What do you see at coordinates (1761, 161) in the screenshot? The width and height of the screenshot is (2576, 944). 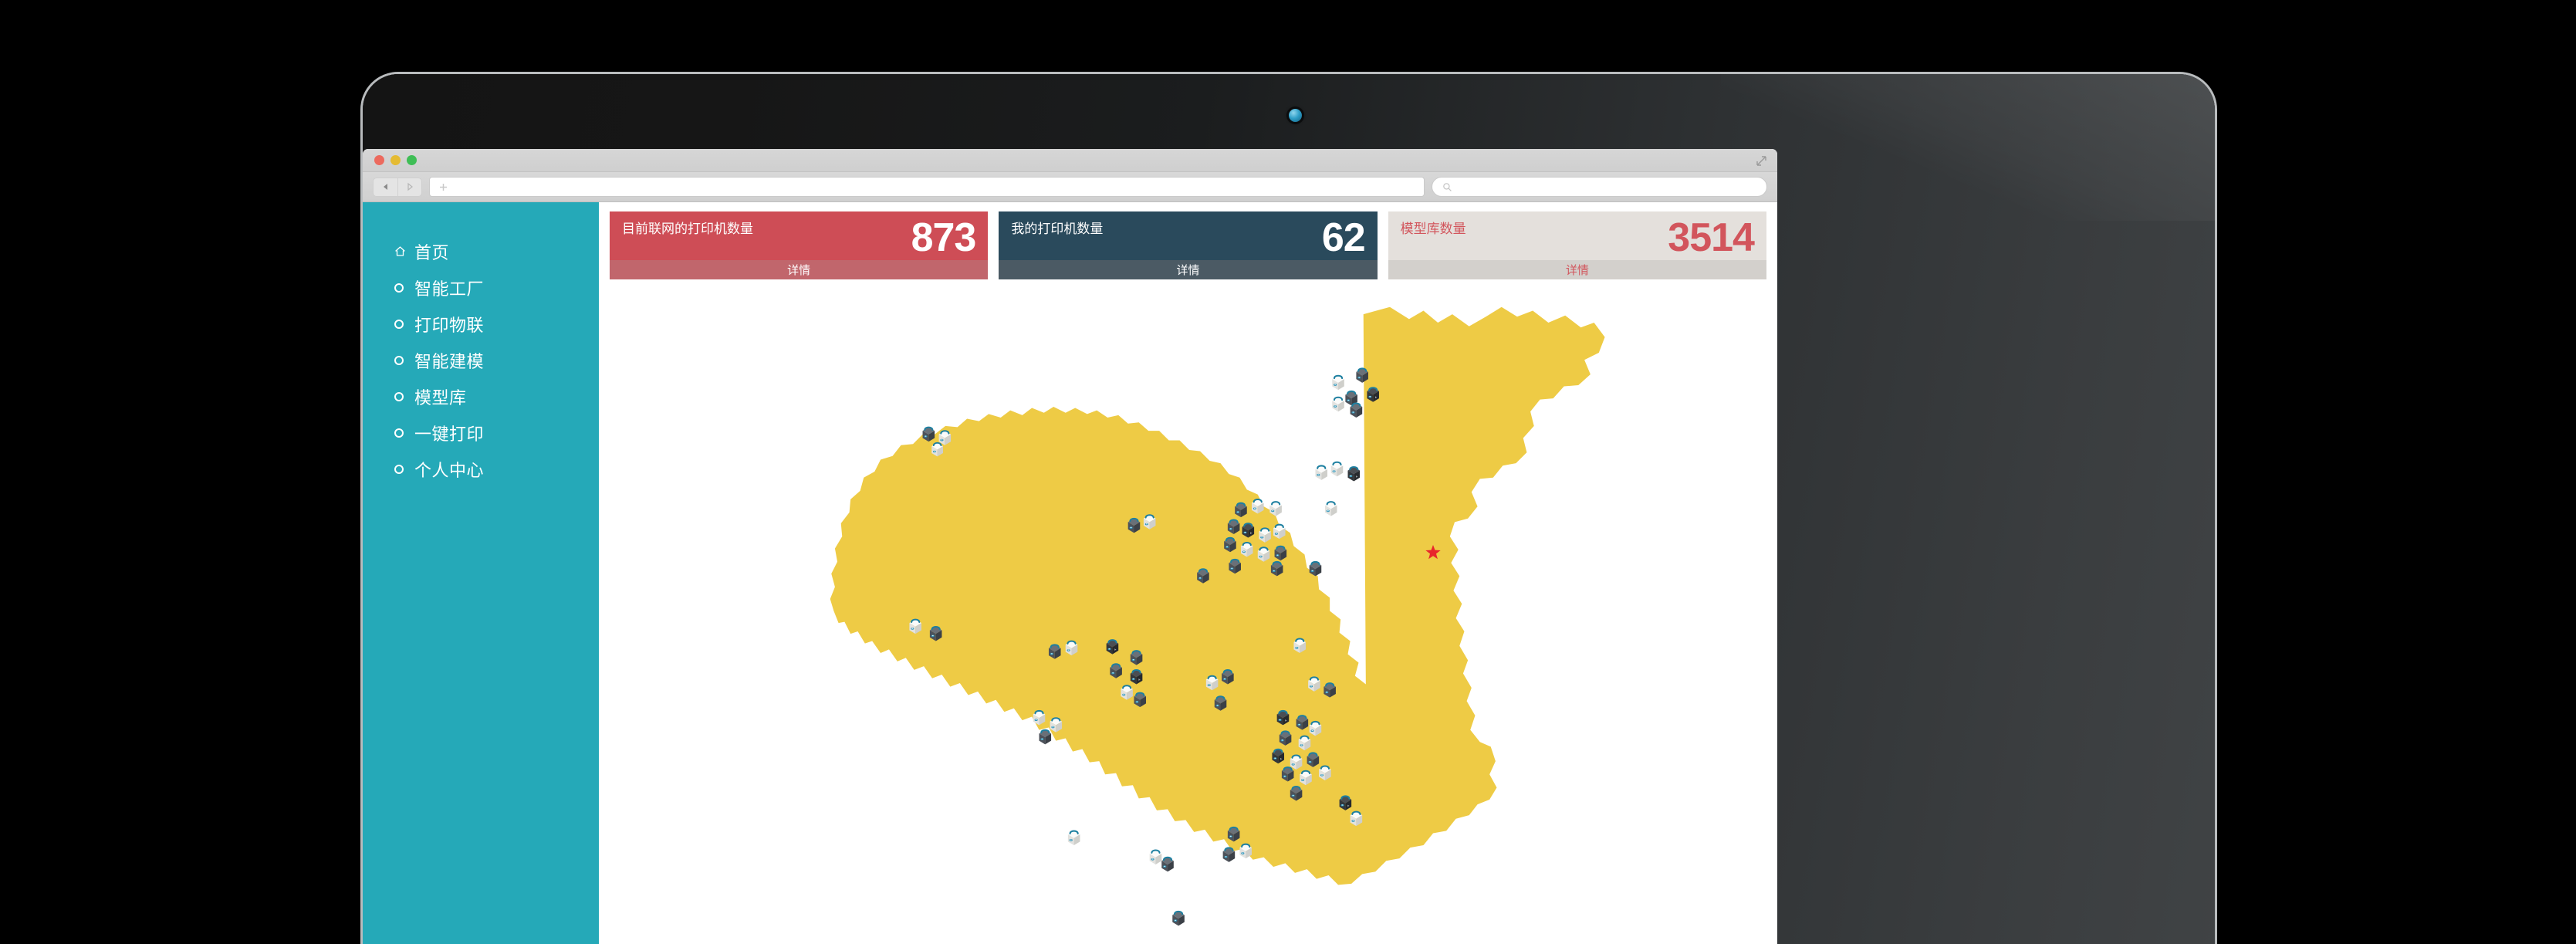 I see `resize-grip-icon` at bounding box center [1761, 161].